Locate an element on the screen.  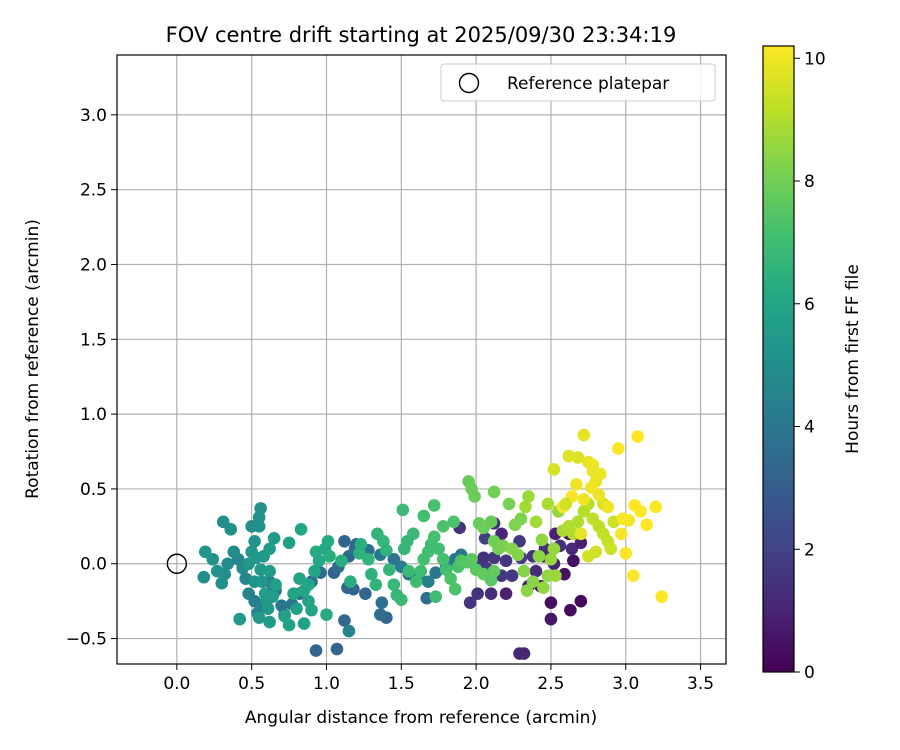
x-tick-label-2: 1.0 is located at coordinates (326, 684).